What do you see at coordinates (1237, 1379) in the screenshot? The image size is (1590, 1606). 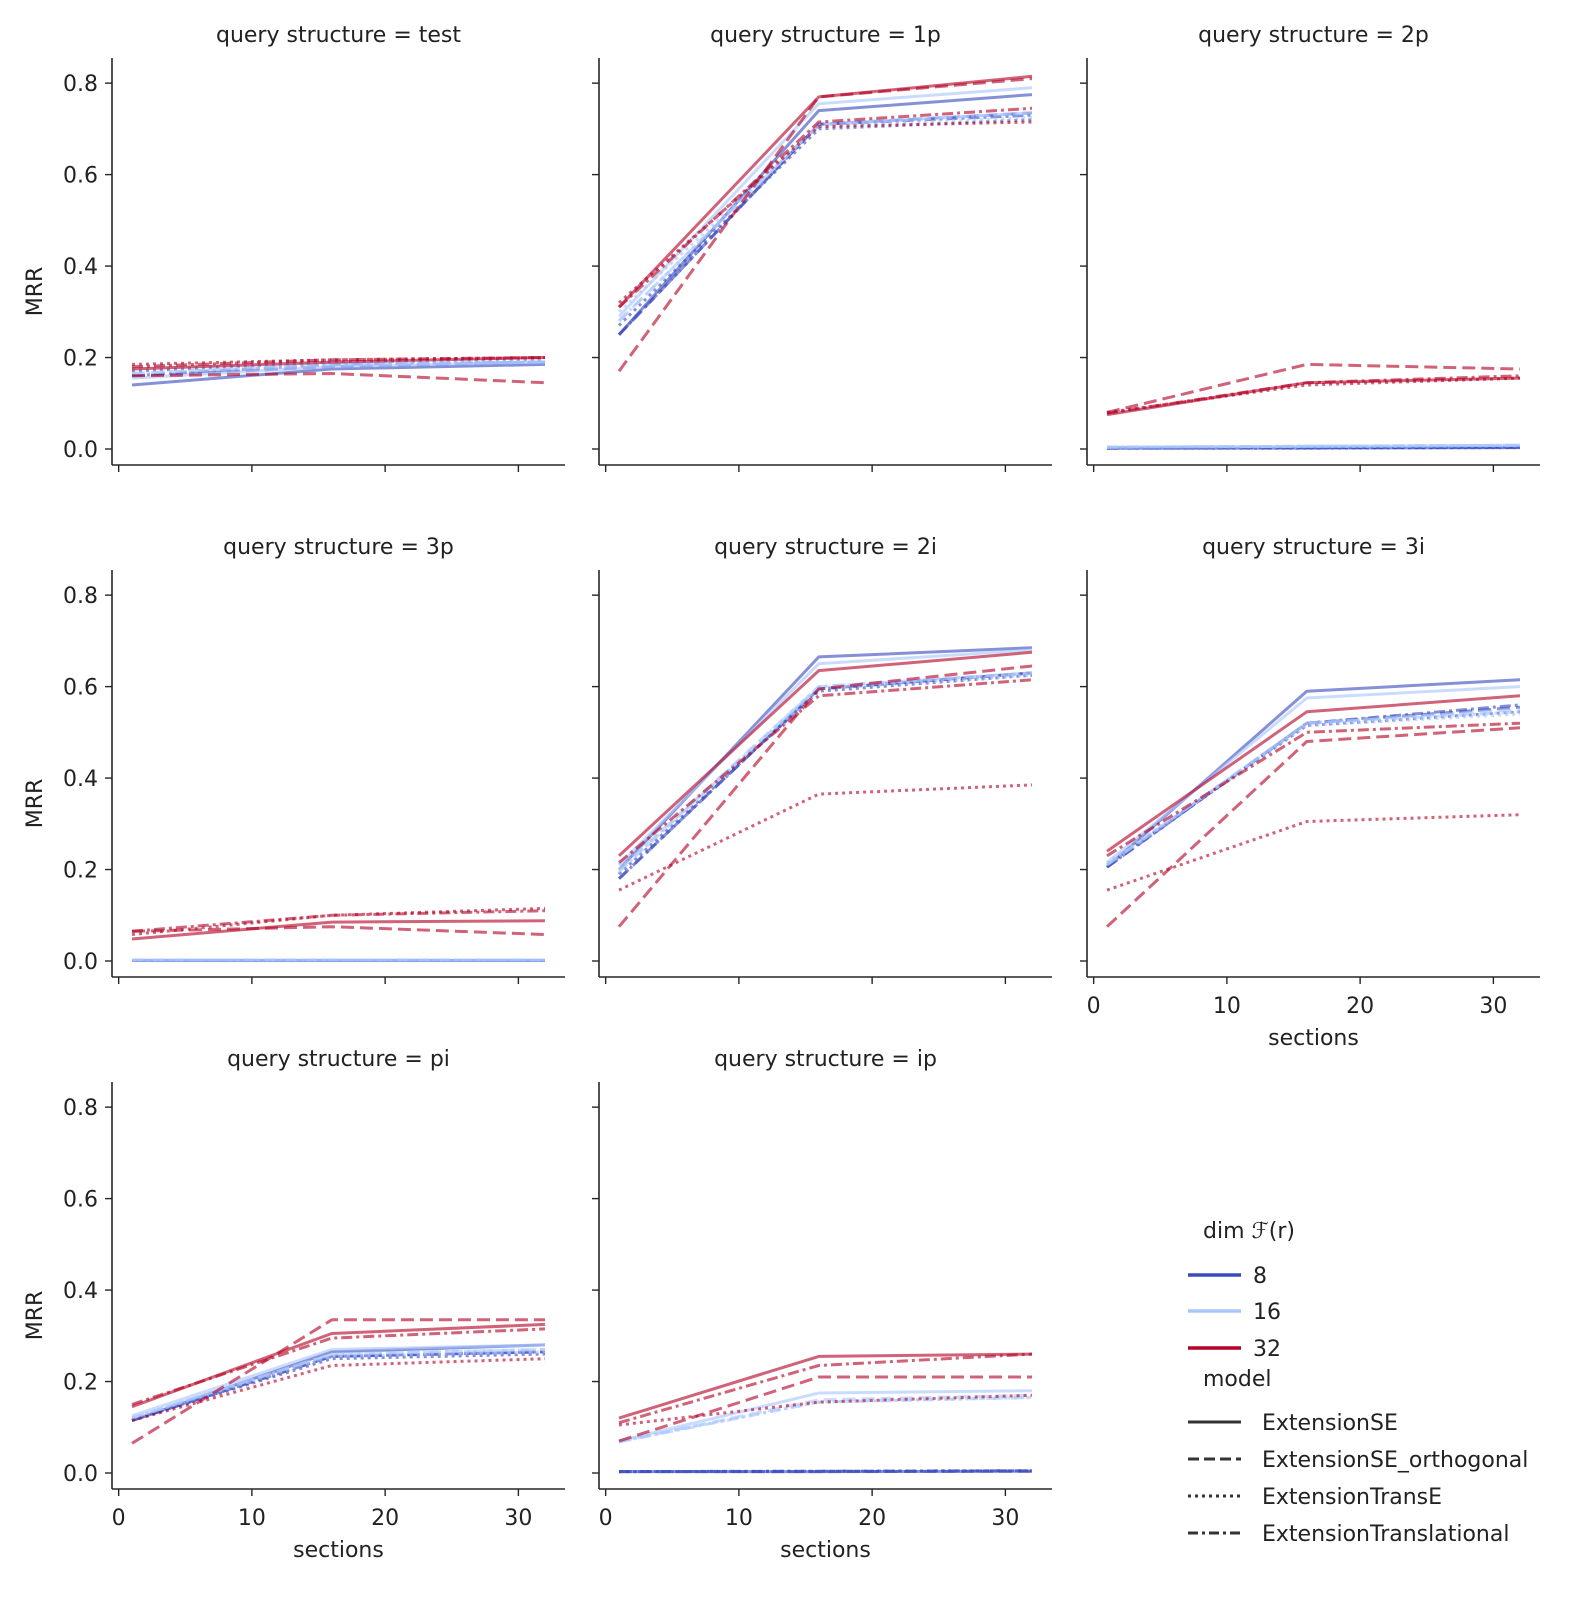 I see `legend-style-title: model` at bounding box center [1237, 1379].